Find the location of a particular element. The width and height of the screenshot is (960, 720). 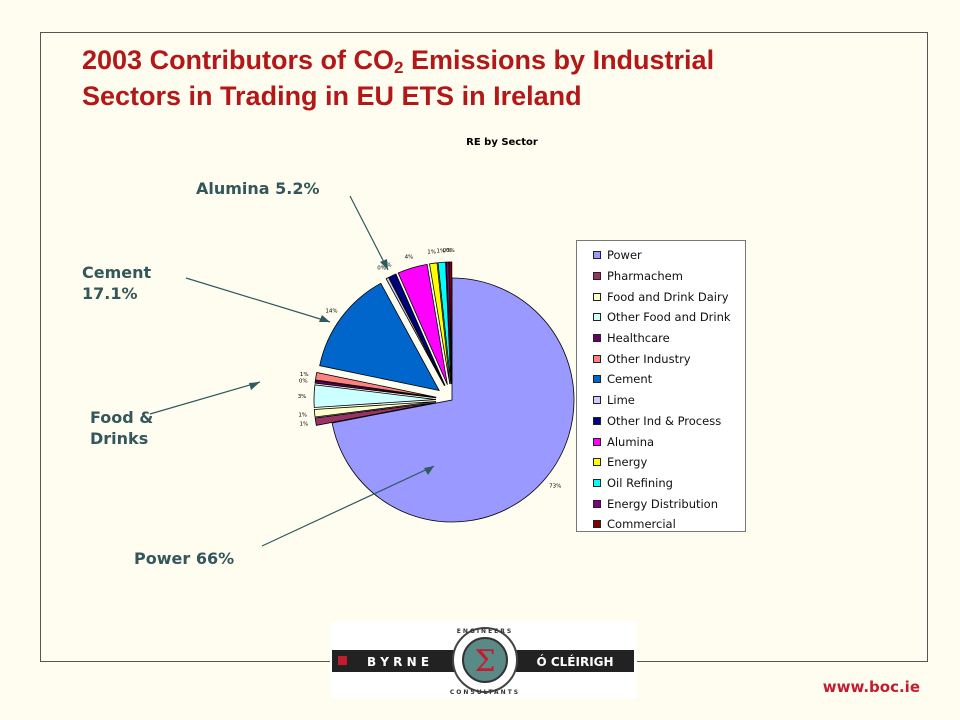

legend-label: Other Industry is located at coordinates (649, 358).